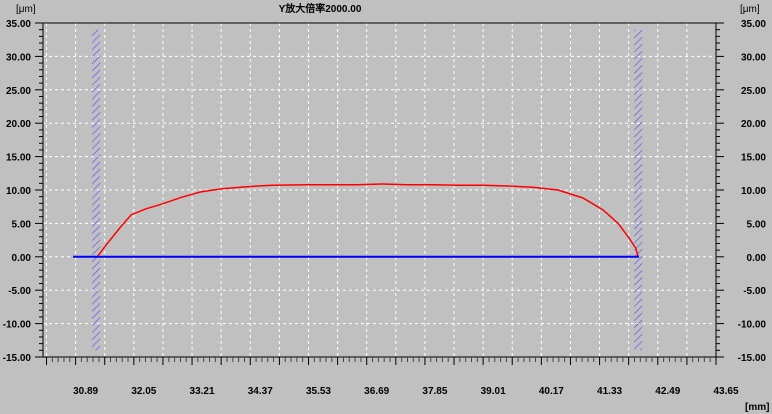  What do you see at coordinates (22, 258) in the screenshot?
I see `y-tick-label-left: 0.00` at bounding box center [22, 258].